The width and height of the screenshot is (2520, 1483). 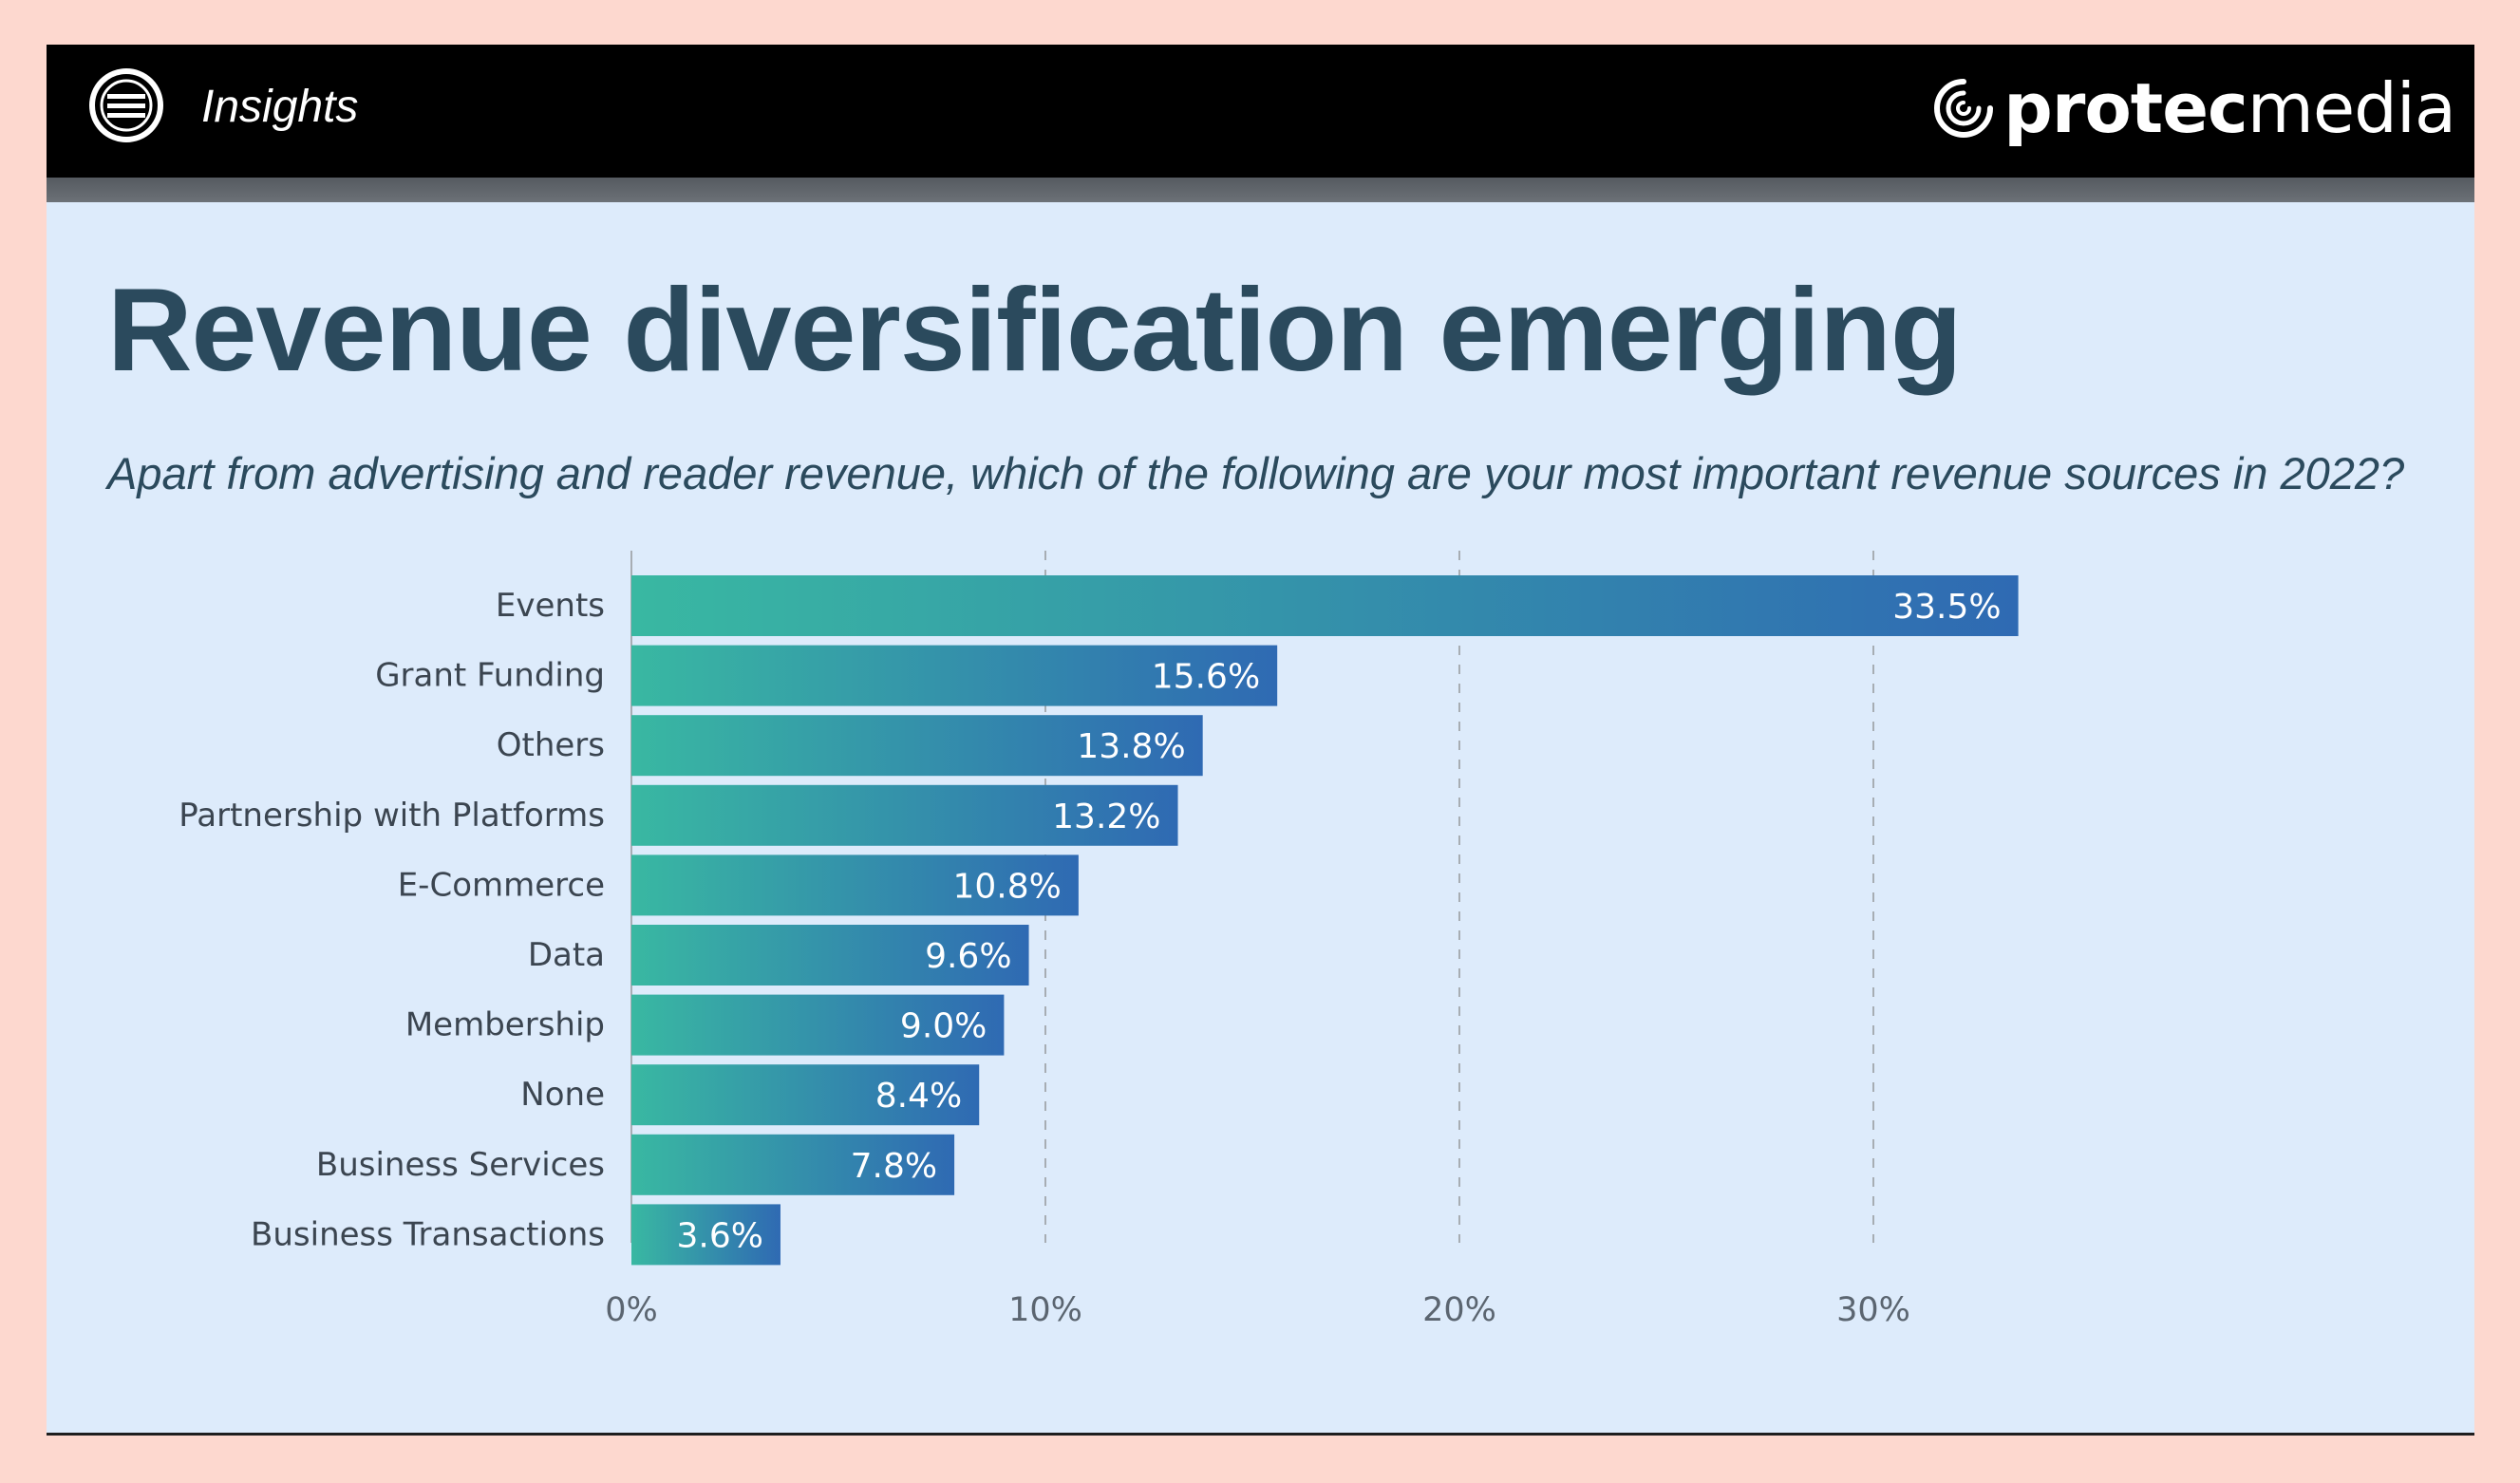 I want to click on header-shadow, so click(x=1260, y=190).